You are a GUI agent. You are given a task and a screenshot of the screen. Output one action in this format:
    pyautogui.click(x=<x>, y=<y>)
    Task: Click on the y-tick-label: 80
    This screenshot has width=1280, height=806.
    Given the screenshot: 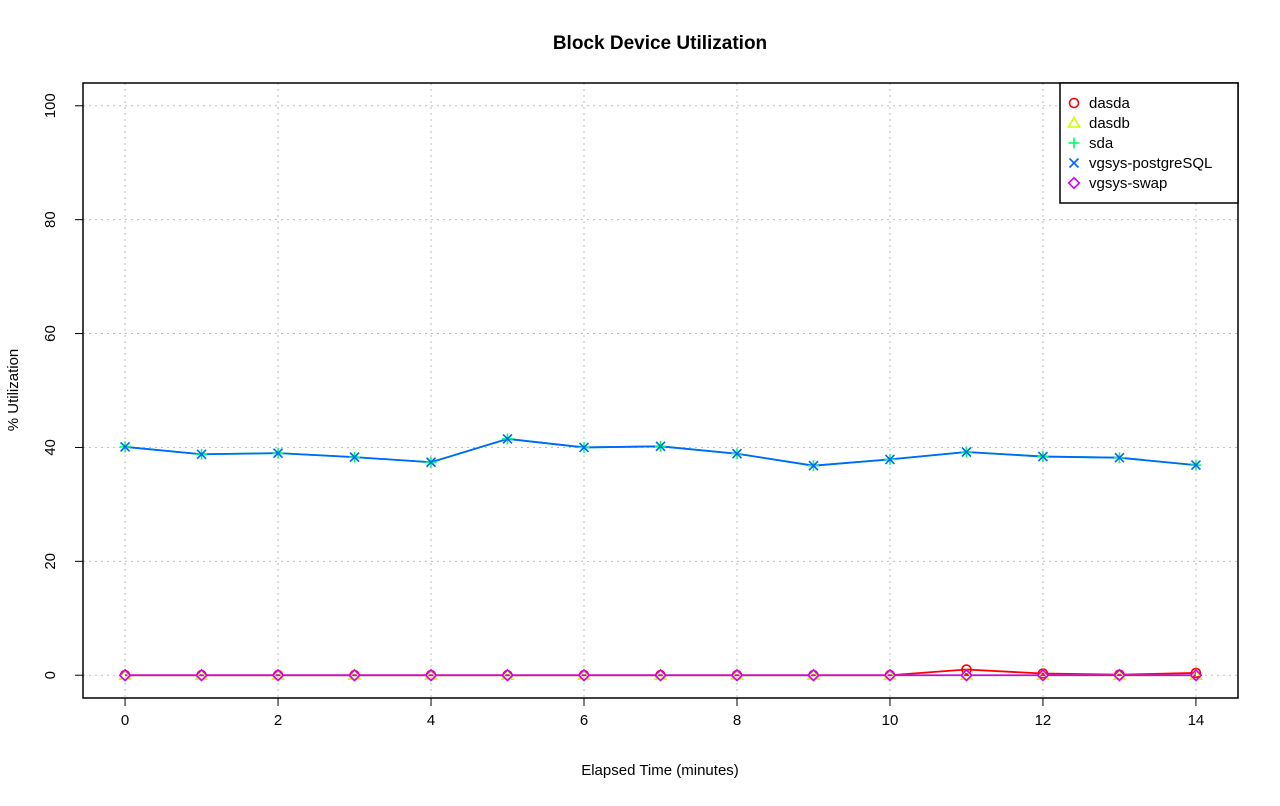 What is the action you would take?
    pyautogui.click(x=50, y=219)
    